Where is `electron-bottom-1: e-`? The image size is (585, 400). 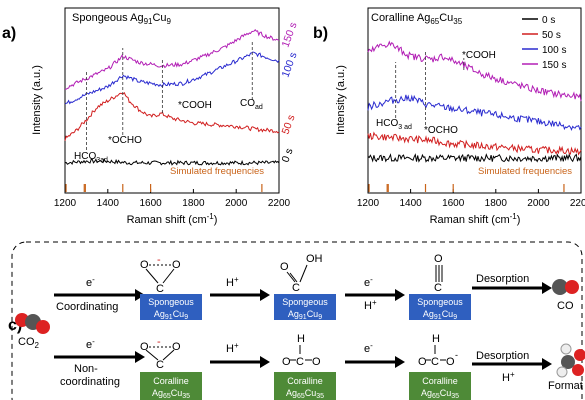 electron-bottom-1: e- is located at coordinates (90, 344).